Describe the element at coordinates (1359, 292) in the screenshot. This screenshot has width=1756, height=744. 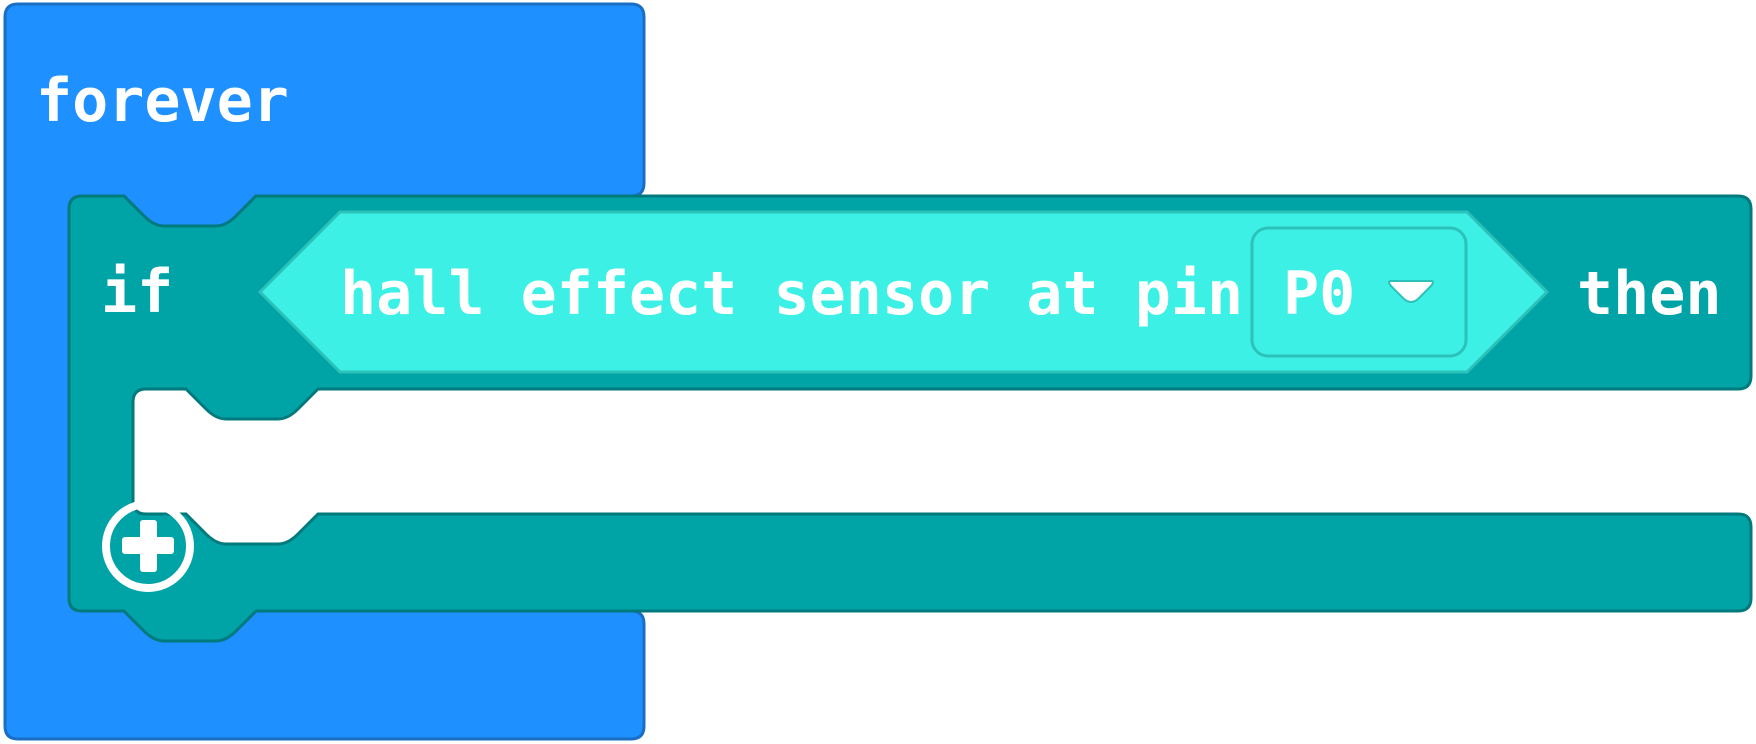
I see `pin-dropdown: P0` at that location.